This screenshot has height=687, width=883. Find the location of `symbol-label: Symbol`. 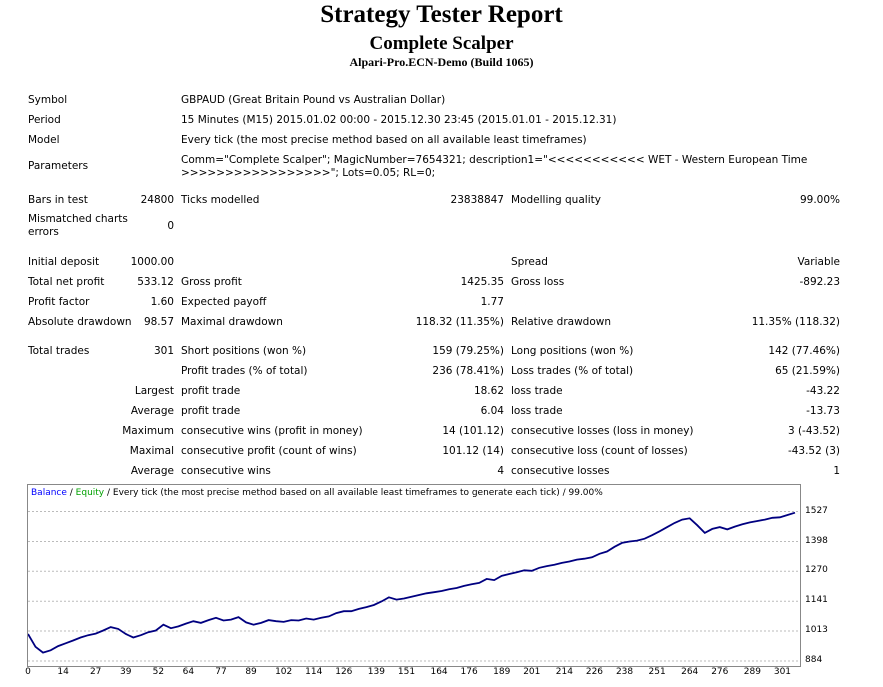

symbol-label: Symbol is located at coordinates (48, 100).